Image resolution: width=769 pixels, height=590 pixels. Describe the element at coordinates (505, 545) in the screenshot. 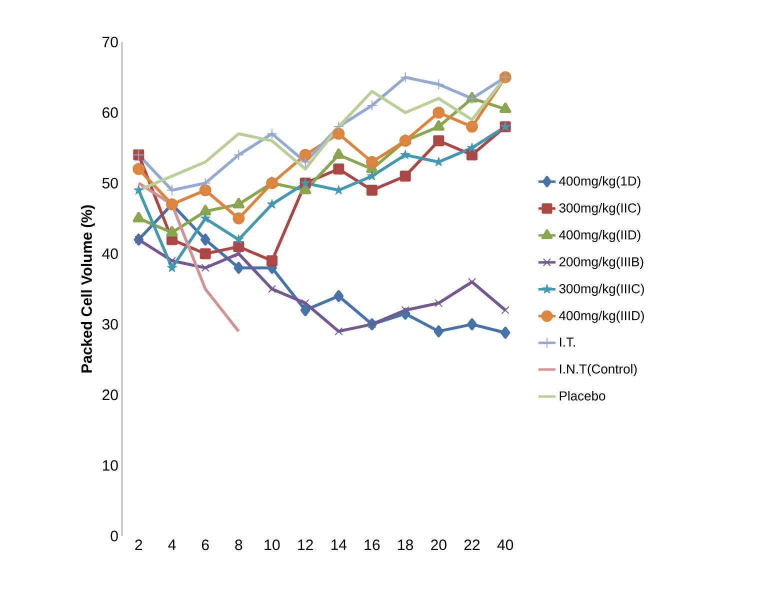

I see `x-tick-label: 40` at that location.